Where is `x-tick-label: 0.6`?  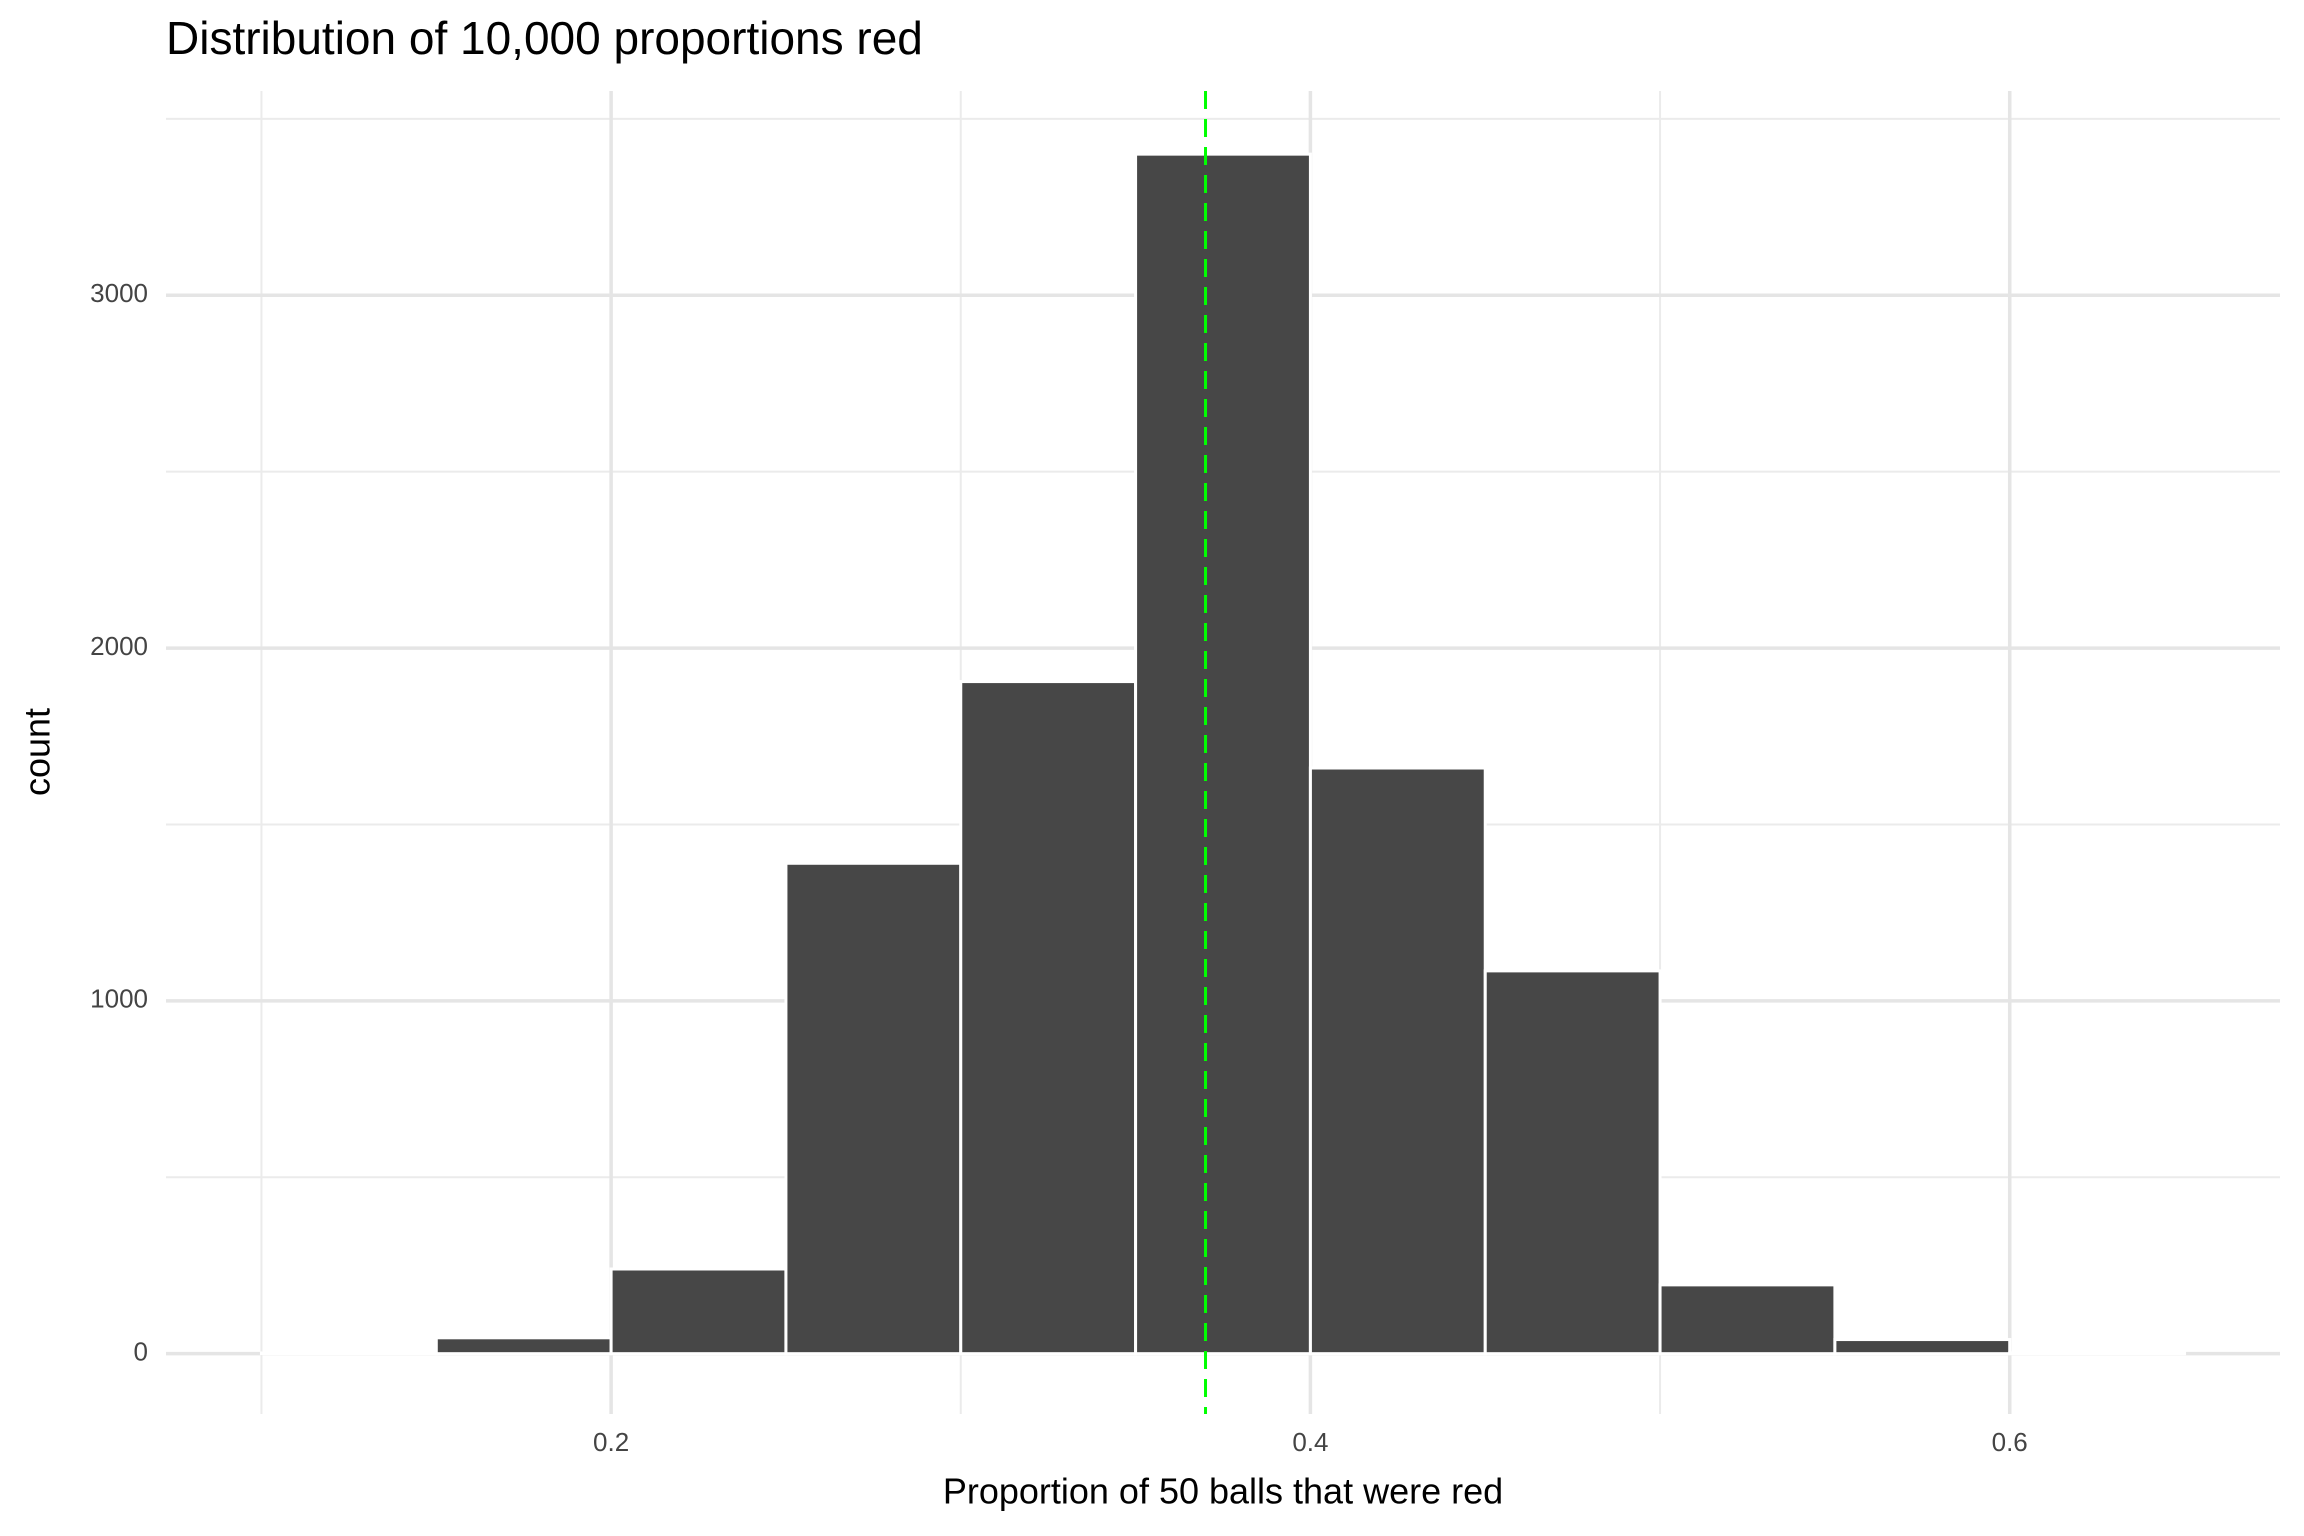 x-tick-label: 0.6 is located at coordinates (2010, 1442).